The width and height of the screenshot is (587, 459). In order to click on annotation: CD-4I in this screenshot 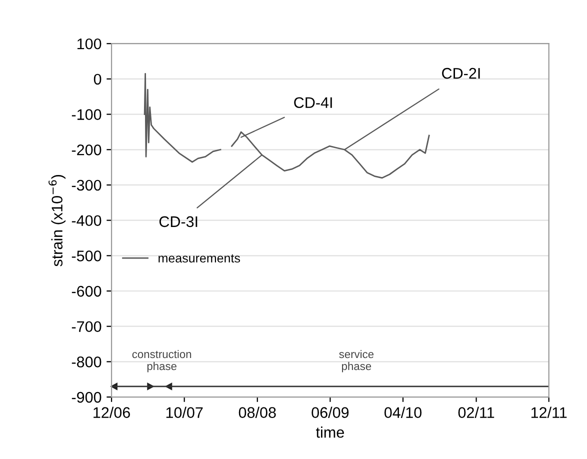, I will do `click(313, 102)`.